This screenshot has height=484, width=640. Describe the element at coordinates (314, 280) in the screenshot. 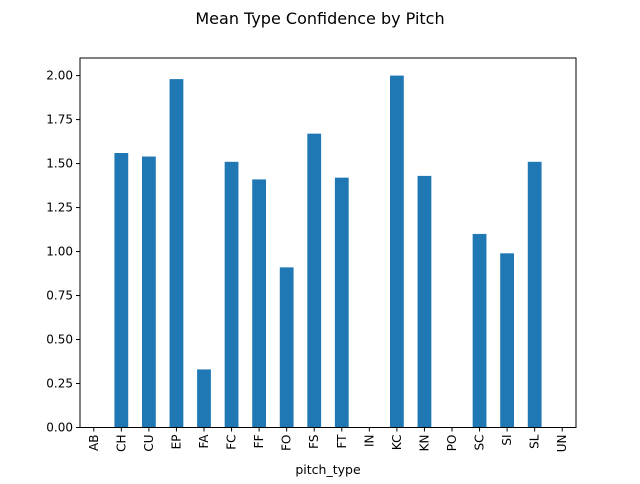

I see `bar-fs` at that location.